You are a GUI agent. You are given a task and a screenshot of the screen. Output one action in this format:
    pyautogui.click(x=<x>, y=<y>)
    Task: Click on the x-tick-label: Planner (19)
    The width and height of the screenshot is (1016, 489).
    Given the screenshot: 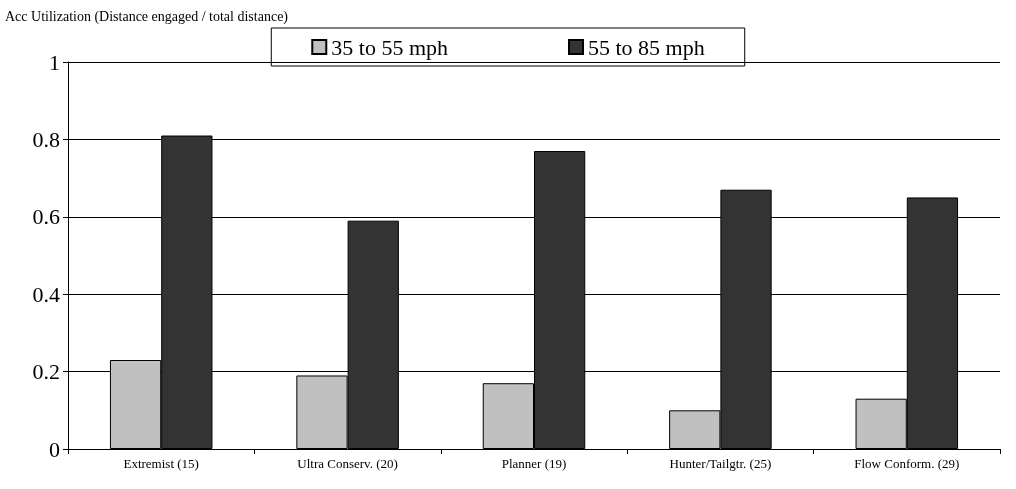 What is the action you would take?
    pyautogui.click(x=534, y=463)
    